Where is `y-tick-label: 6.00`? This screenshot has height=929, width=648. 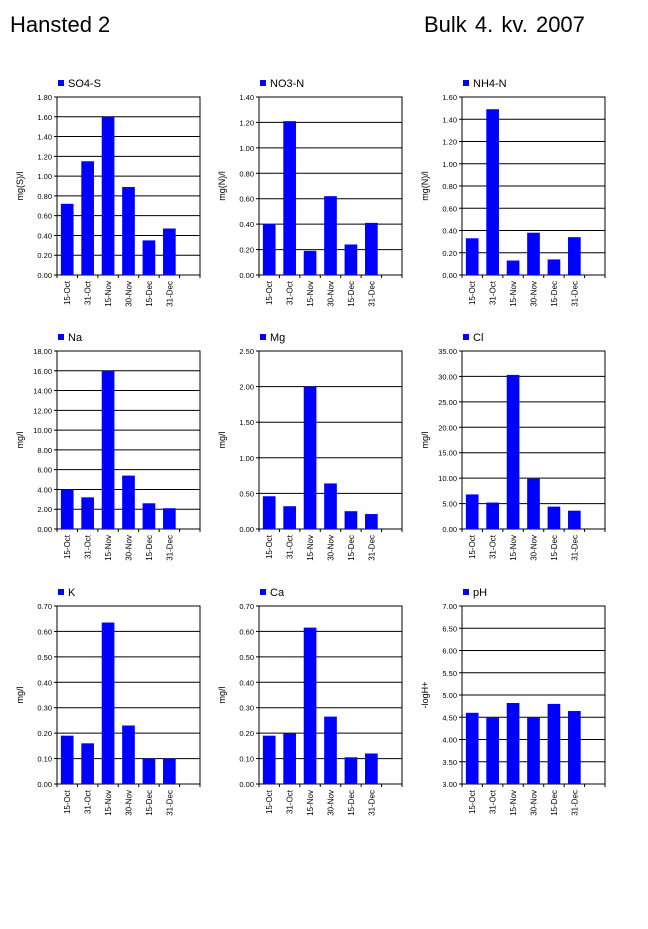 y-tick-label: 6.00 is located at coordinates (449, 651).